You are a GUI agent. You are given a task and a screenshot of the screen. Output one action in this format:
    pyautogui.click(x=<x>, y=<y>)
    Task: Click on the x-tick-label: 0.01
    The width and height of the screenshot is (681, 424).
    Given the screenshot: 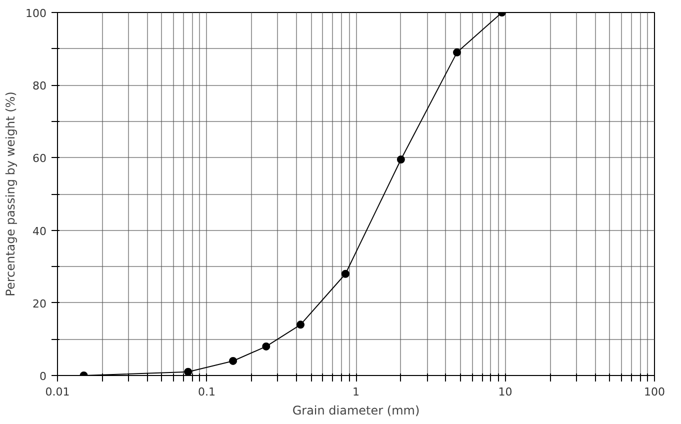 What is the action you would take?
    pyautogui.click(x=57, y=392)
    